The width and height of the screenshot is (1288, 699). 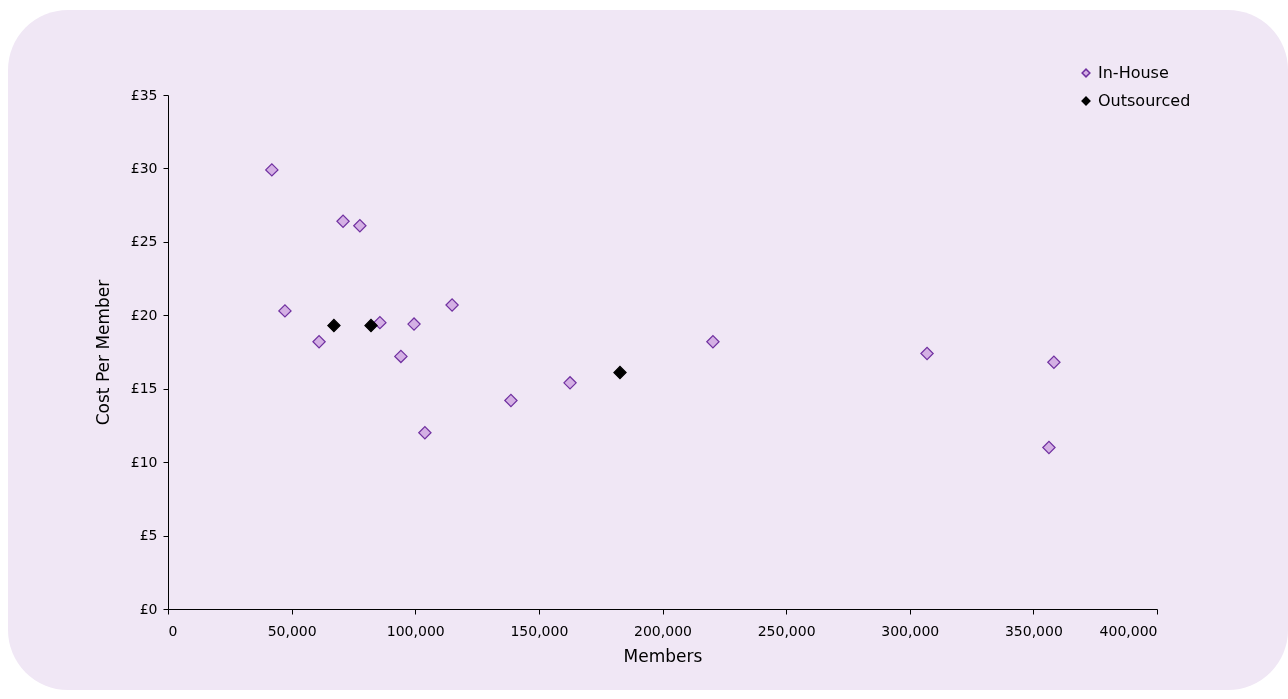 What do you see at coordinates (144, 167) in the screenshot?
I see `y-tick-label: £30` at bounding box center [144, 167].